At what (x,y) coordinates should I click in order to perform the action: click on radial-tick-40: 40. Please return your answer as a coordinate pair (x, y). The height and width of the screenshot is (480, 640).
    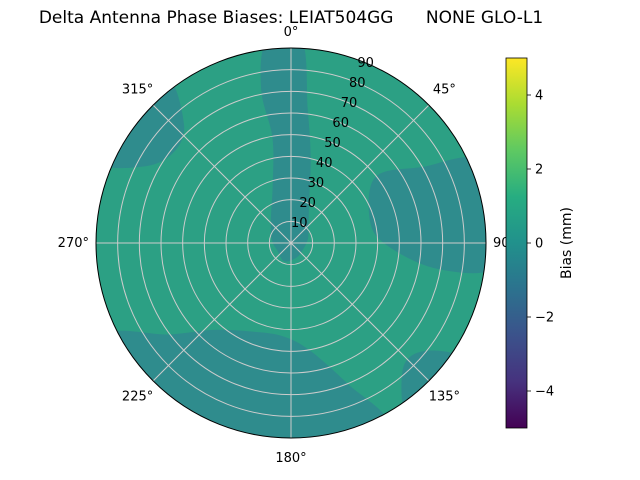
    Looking at the image, I should click on (324, 163).